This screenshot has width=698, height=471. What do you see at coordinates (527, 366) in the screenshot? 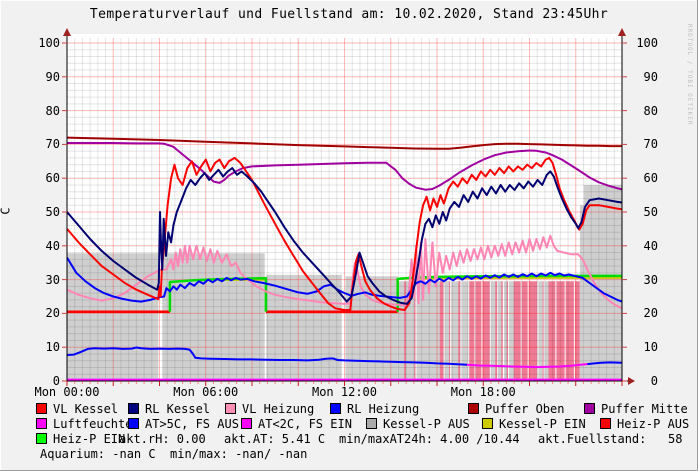
I see `series-at-2c-fs-ein` at bounding box center [527, 366].